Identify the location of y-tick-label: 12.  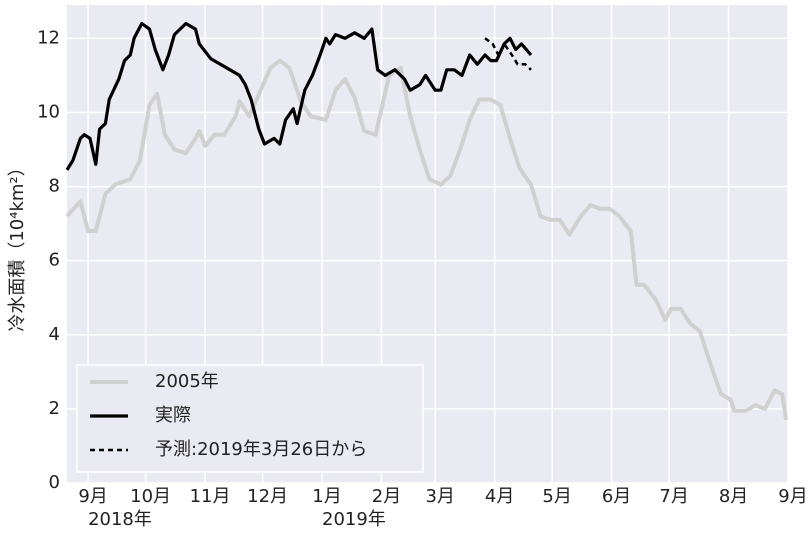
(48, 37).